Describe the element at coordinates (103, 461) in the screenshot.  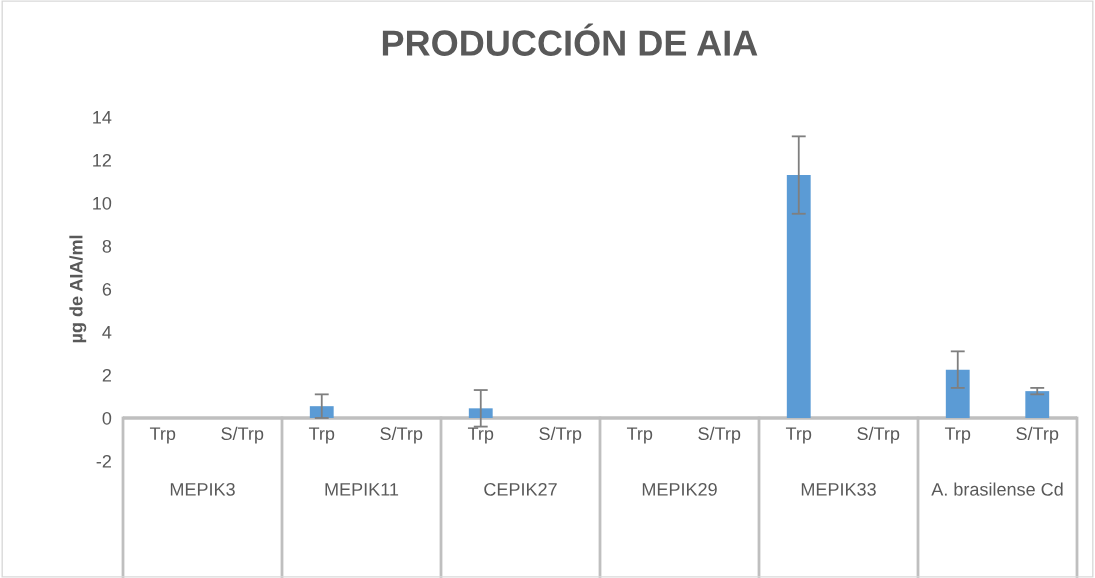
I see `y-tick-label: -2` at that location.